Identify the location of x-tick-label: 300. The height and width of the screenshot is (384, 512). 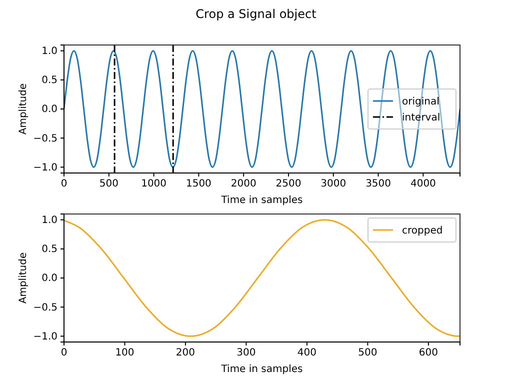
(246, 353).